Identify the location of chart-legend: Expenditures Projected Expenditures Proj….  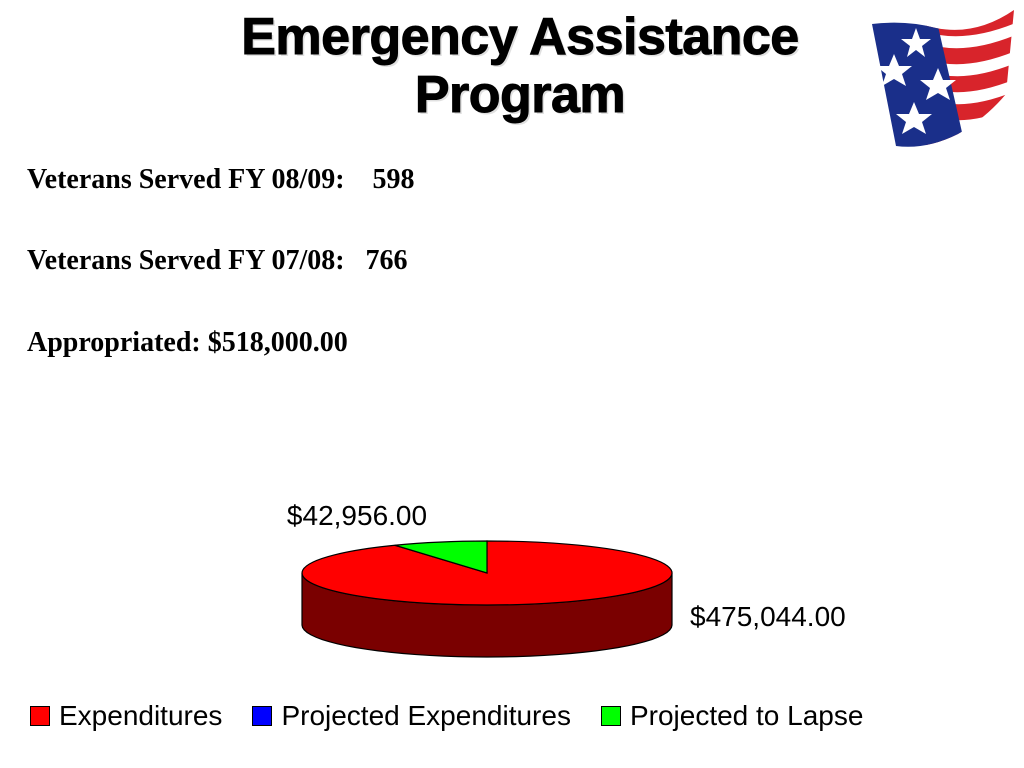
(446, 716).